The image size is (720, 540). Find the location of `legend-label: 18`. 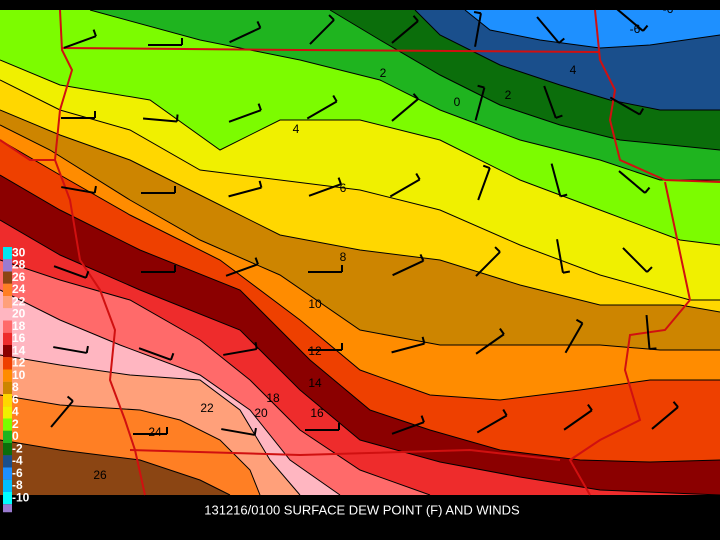

legend-label: 18 is located at coordinates (19, 326).